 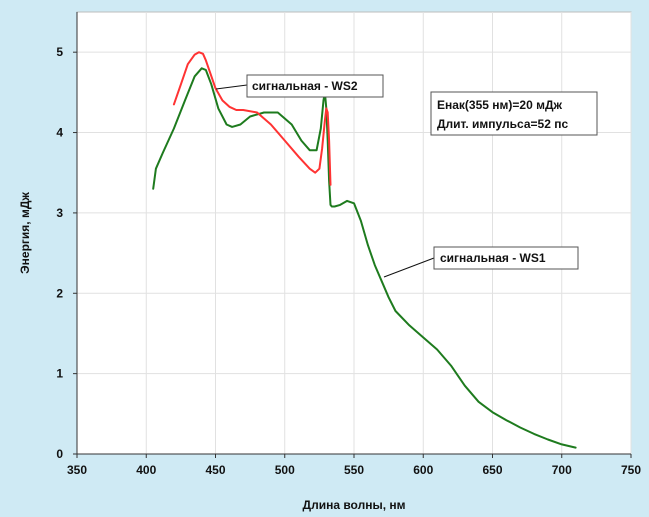 What do you see at coordinates (409, 267) in the screenshot?
I see `ws1-leader-line` at bounding box center [409, 267].